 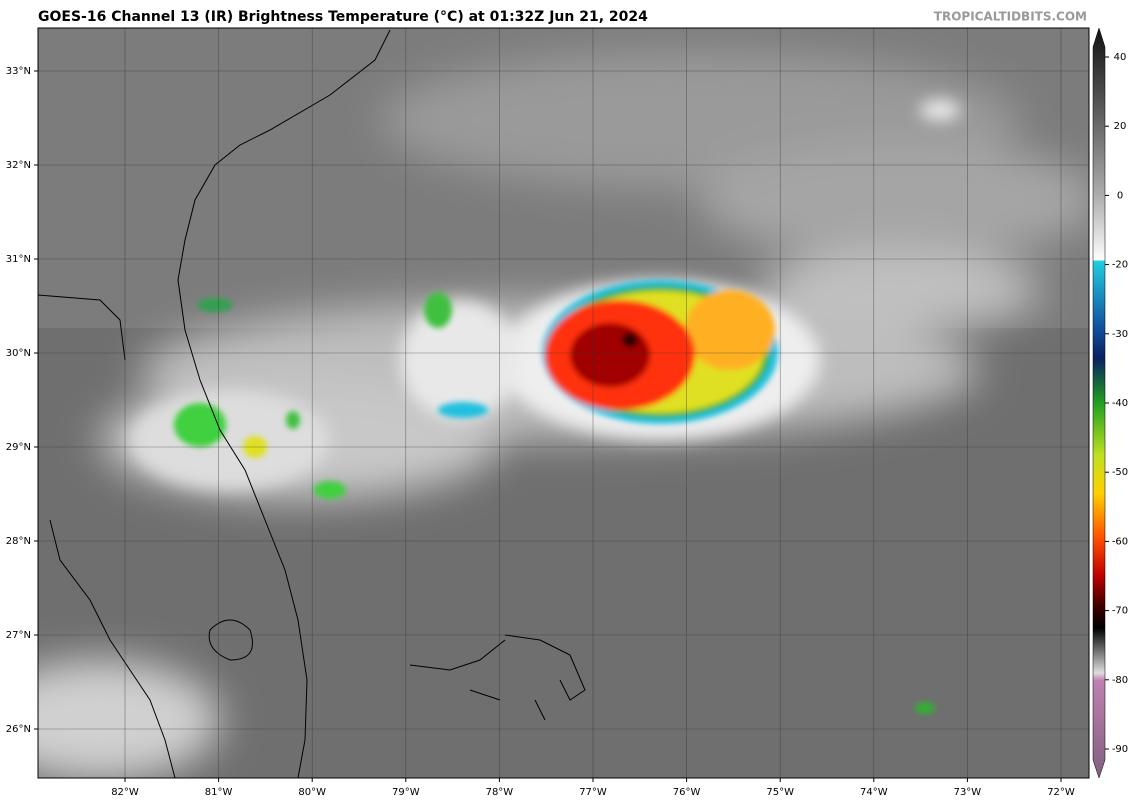 What do you see at coordinates (1120, 195) in the screenshot?
I see `colorbar-label: 0` at bounding box center [1120, 195].